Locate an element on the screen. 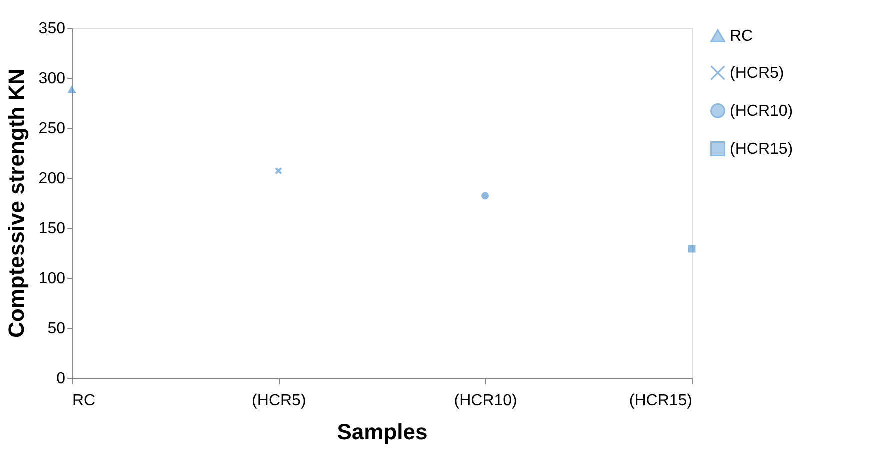  x-tick-label: RC is located at coordinates (84, 401).